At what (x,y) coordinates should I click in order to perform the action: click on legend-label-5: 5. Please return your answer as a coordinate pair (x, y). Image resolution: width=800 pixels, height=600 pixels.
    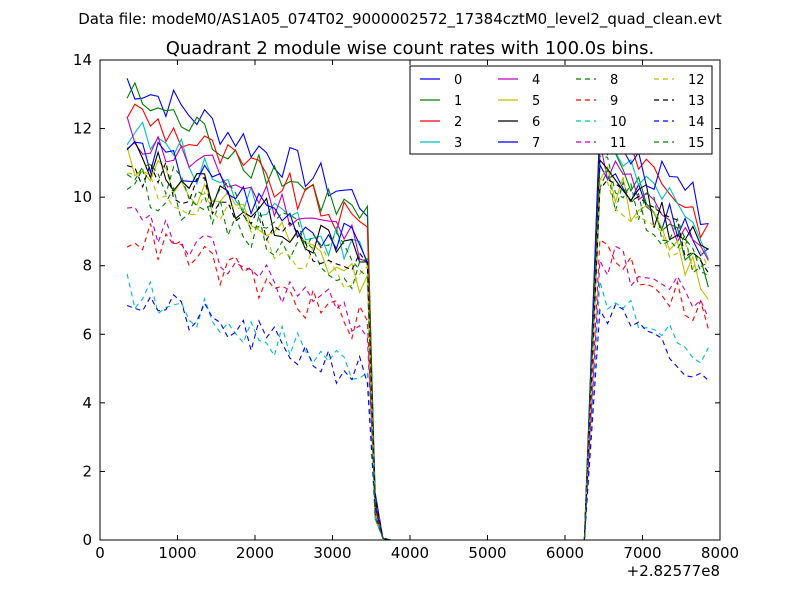
    Looking at the image, I should click on (536, 101).